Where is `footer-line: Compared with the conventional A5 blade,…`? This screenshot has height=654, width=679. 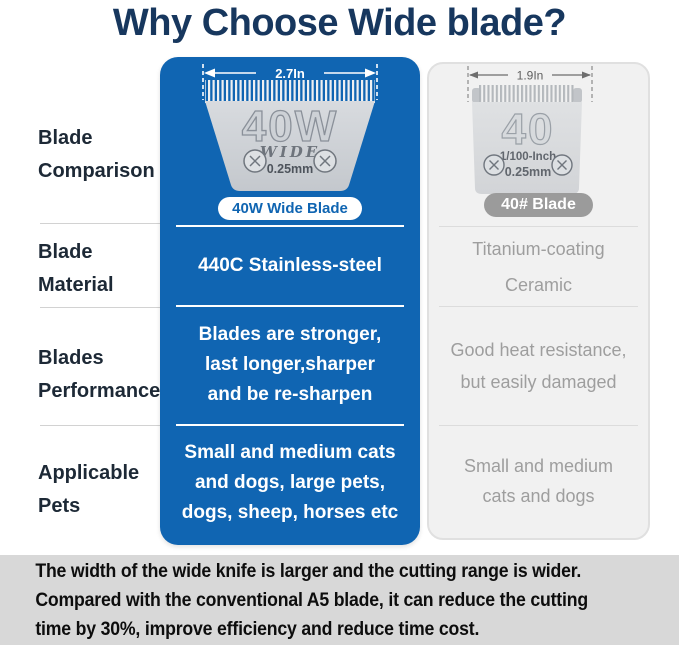
footer-line: Compared with the conventional A5 blade,… is located at coordinates (311, 600).